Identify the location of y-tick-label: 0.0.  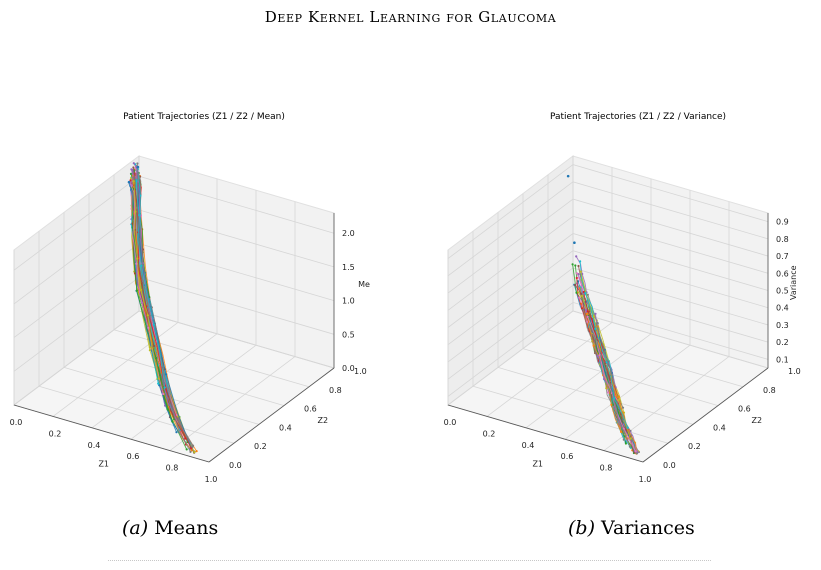
(669, 465).